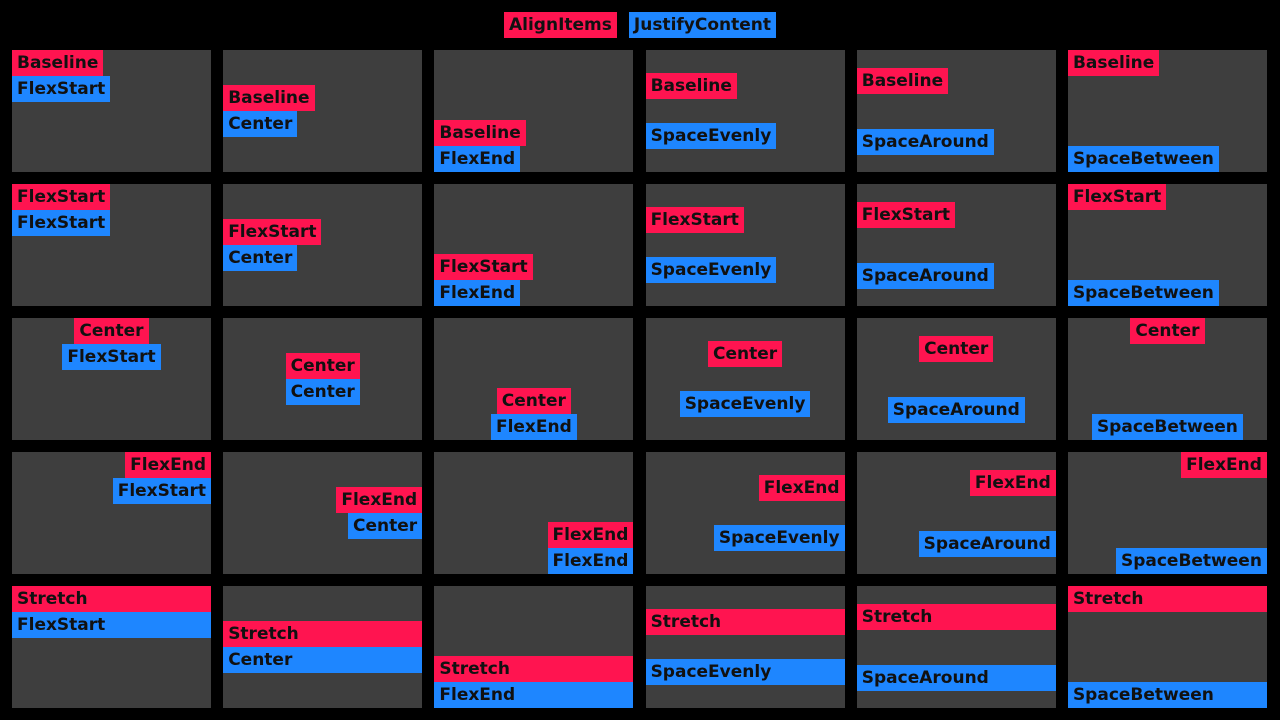 Image resolution: width=1280 pixels, height=720 pixels. I want to click on demo-cell: Baseline SpaceEvenly, so click(745, 111).